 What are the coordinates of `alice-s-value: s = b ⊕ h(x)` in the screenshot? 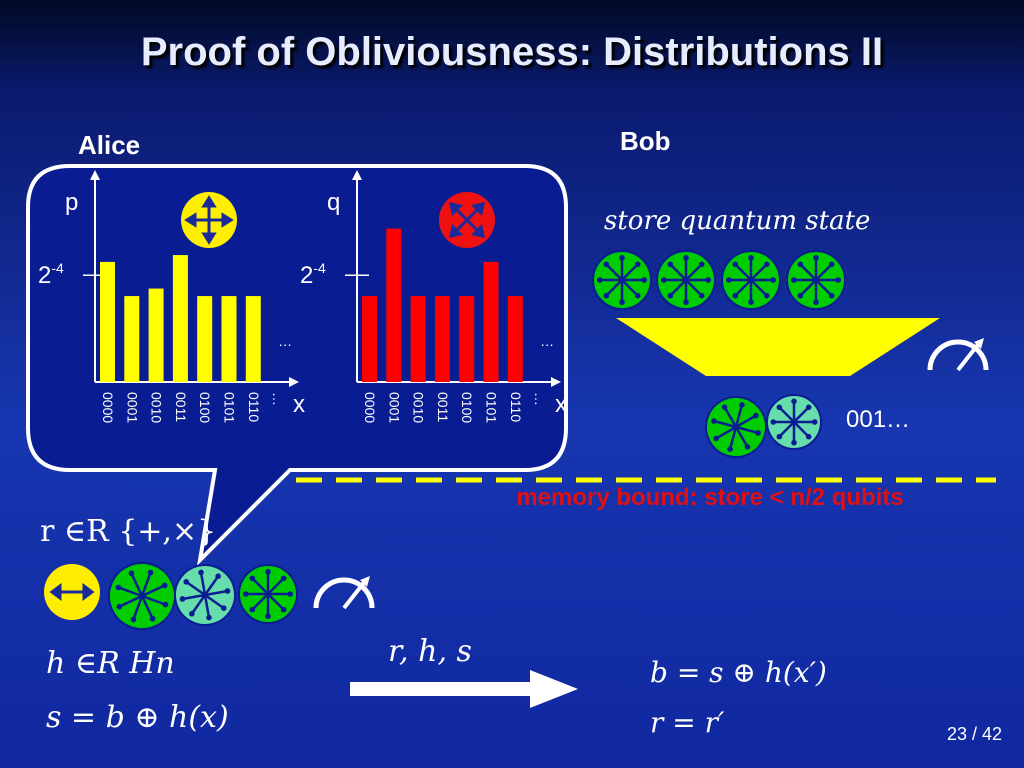 It's located at (137, 717).